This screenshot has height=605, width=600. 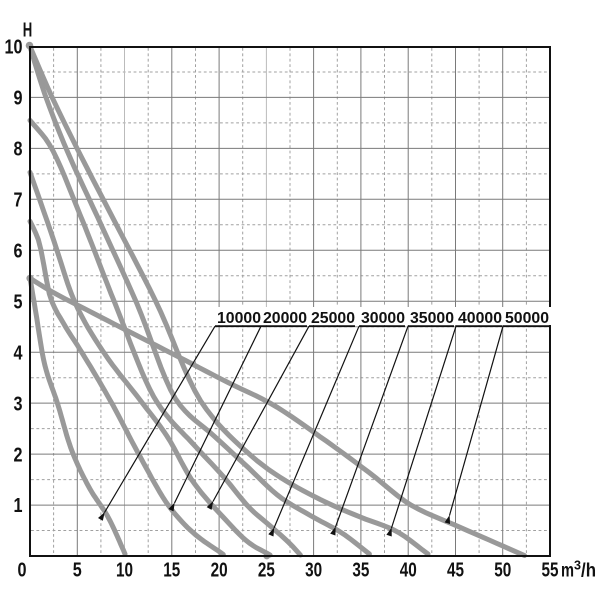 What do you see at coordinates (18, 150) in the screenshot?
I see `svg-text: 8` at bounding box center [18, 150].